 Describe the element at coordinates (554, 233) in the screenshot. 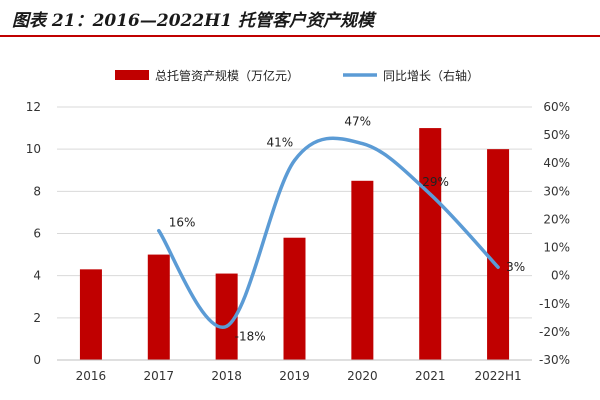

I see `y-axis-right: -30% -20% -10% 0% 10% 20% 30% 40% 50% 60%` at that location.